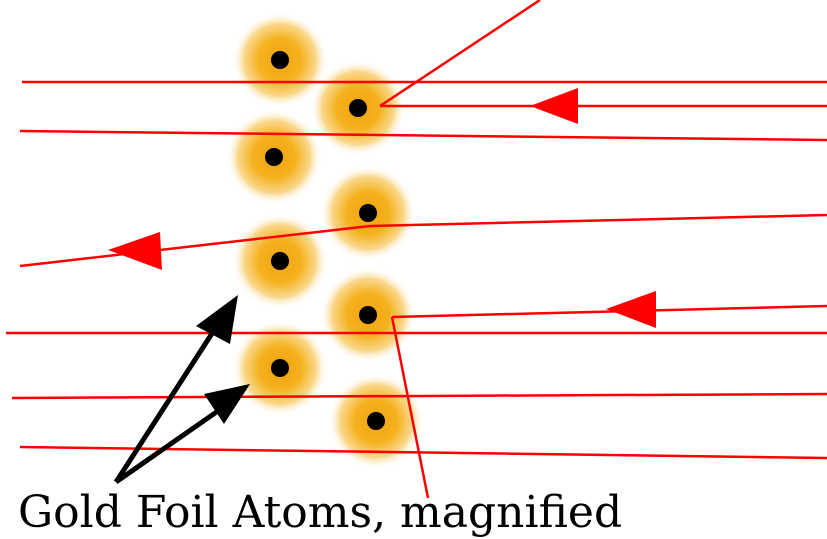 This screenshot has width=827, height=539. Describe the element at coordinates (410, 407) in the screenshot. I see `ray-6-deflected` at that location.